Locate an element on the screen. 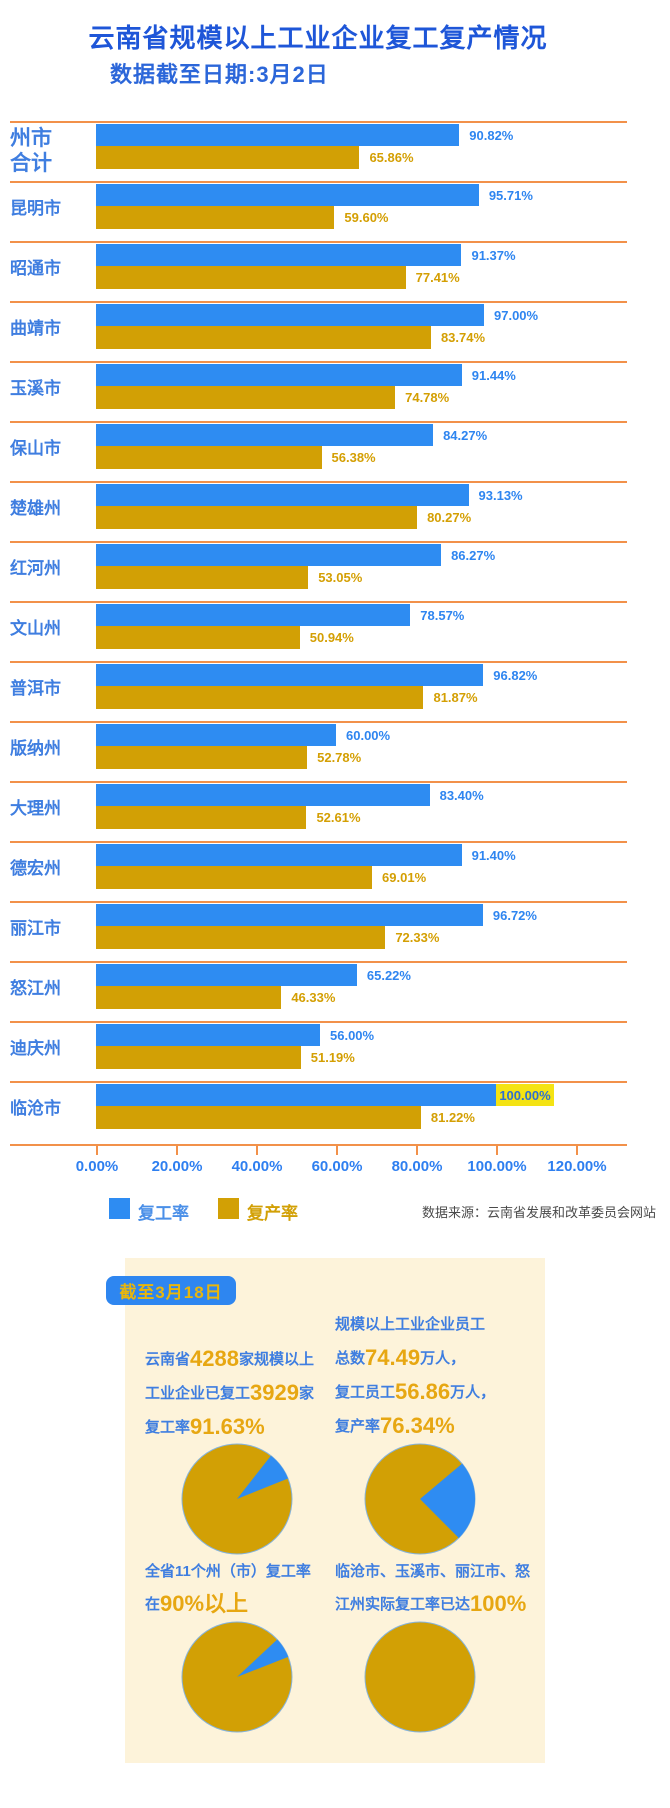  rework-rate-bar: 100.00% is located at coordinates (325, 1095).